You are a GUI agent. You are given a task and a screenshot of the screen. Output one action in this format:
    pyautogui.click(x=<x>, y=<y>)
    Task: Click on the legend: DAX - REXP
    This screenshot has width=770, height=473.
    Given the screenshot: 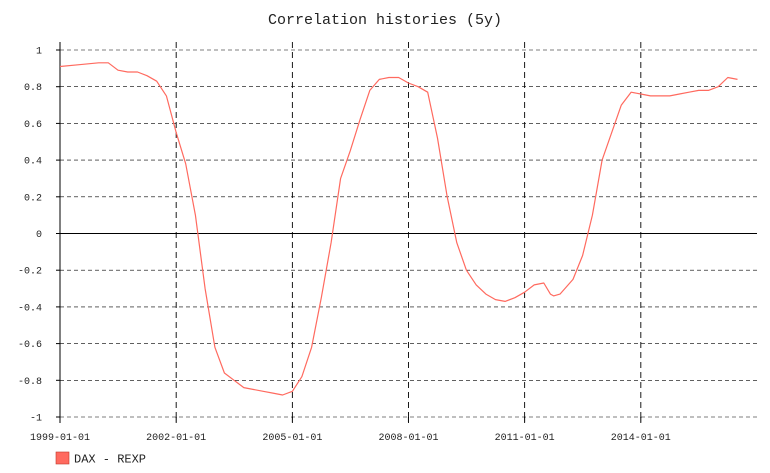 What is the action you would take?
    pyautogui.click(x=100, y=459)
    